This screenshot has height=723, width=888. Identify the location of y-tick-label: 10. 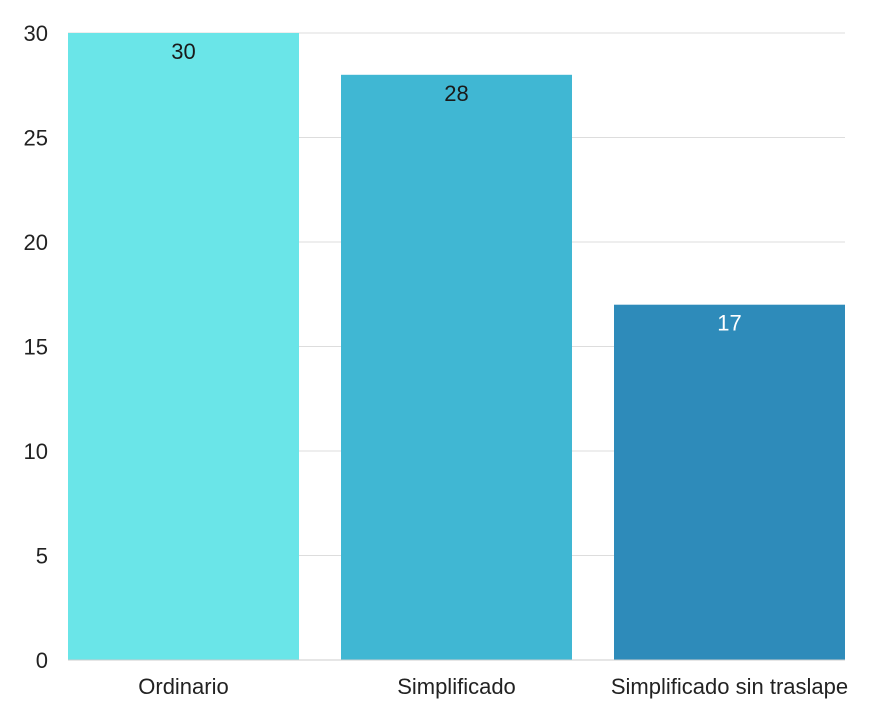
(36, 451).